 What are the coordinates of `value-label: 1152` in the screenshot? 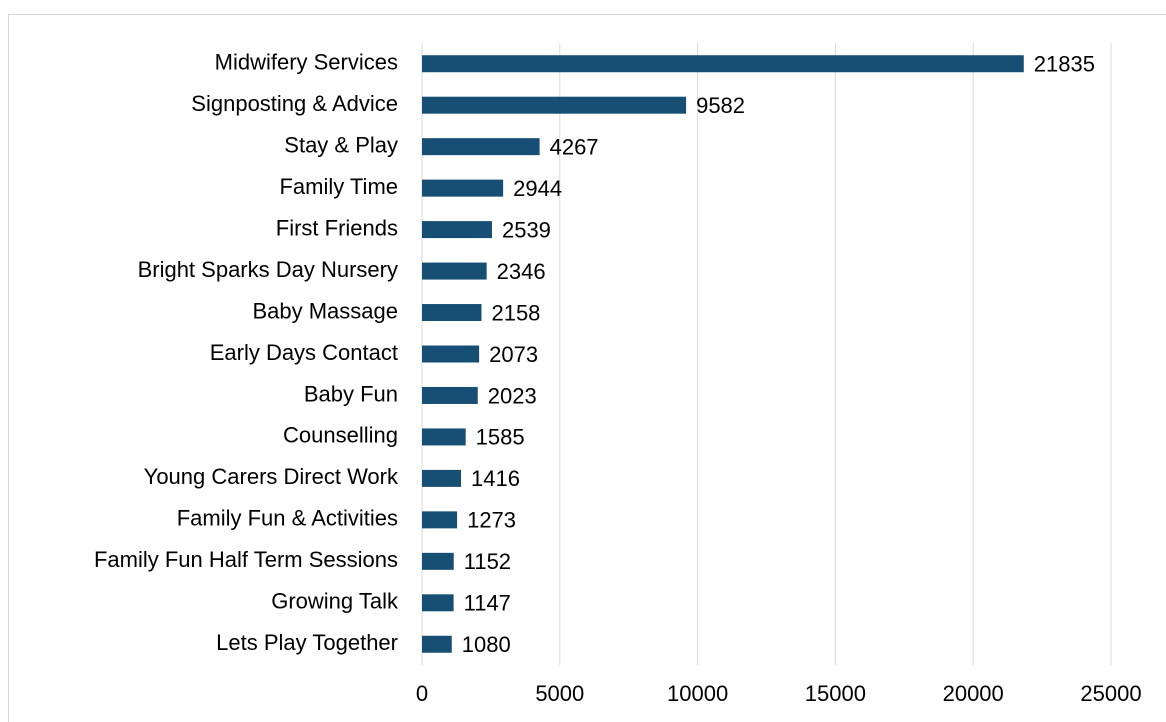 It's located at (487, 561).